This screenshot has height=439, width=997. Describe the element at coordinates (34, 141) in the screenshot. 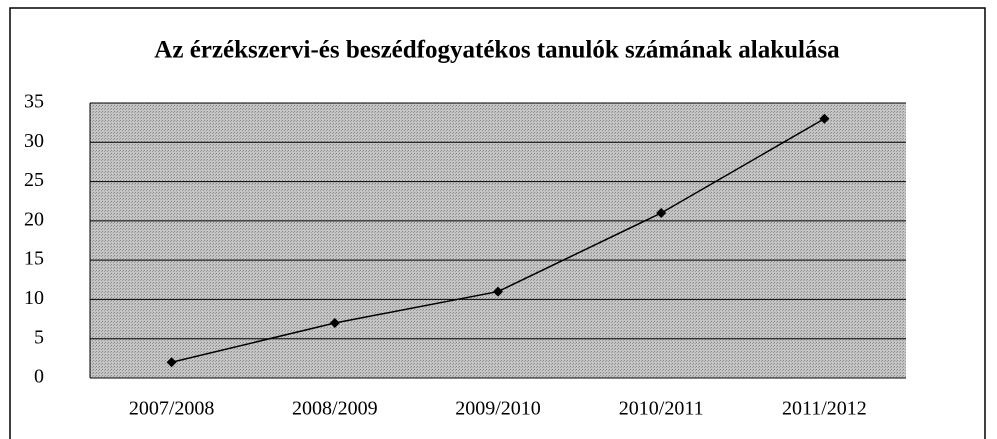

I see `y-tick-label: 30` at that location.